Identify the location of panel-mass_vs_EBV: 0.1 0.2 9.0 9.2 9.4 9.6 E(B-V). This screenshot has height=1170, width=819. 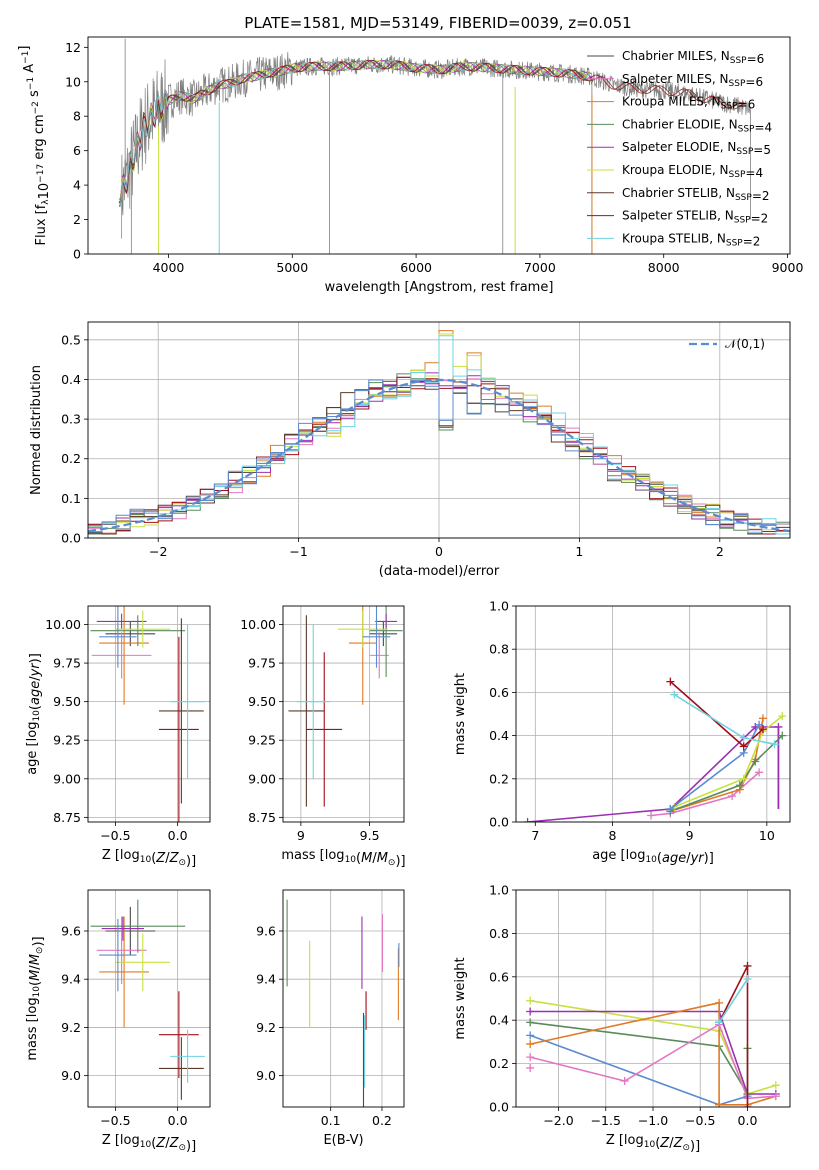
(330, 1018).